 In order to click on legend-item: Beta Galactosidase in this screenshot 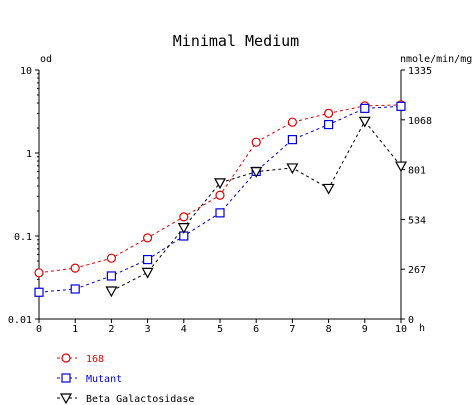, I will do `click(125, 399)`.